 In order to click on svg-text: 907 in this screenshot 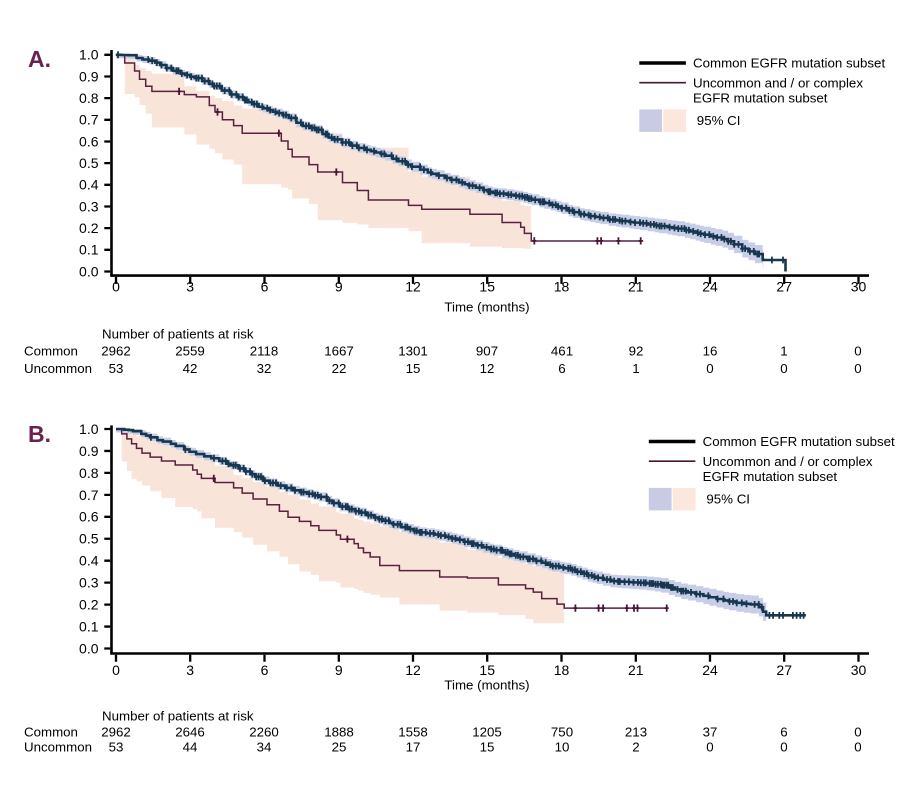, I will do `click(487, 350)`.